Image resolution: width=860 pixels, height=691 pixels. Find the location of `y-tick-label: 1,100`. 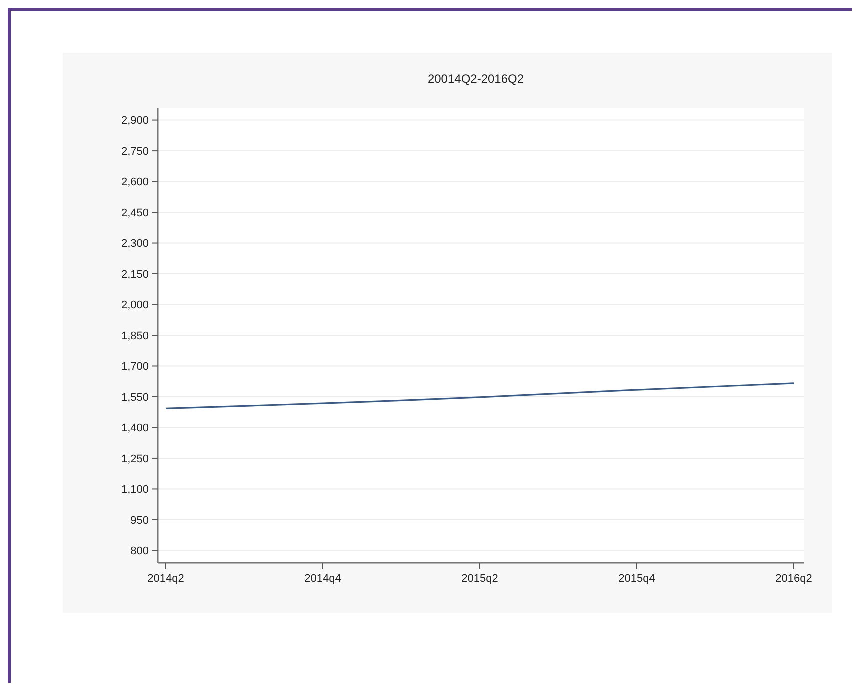

y-tick-label: 1,100 is located at coordinates (135, 490).